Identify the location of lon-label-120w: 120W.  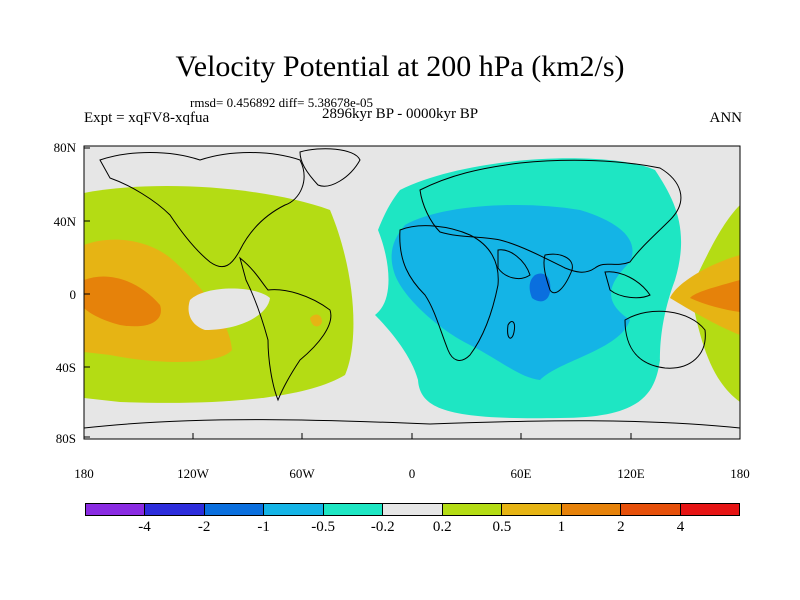
(193, 473).